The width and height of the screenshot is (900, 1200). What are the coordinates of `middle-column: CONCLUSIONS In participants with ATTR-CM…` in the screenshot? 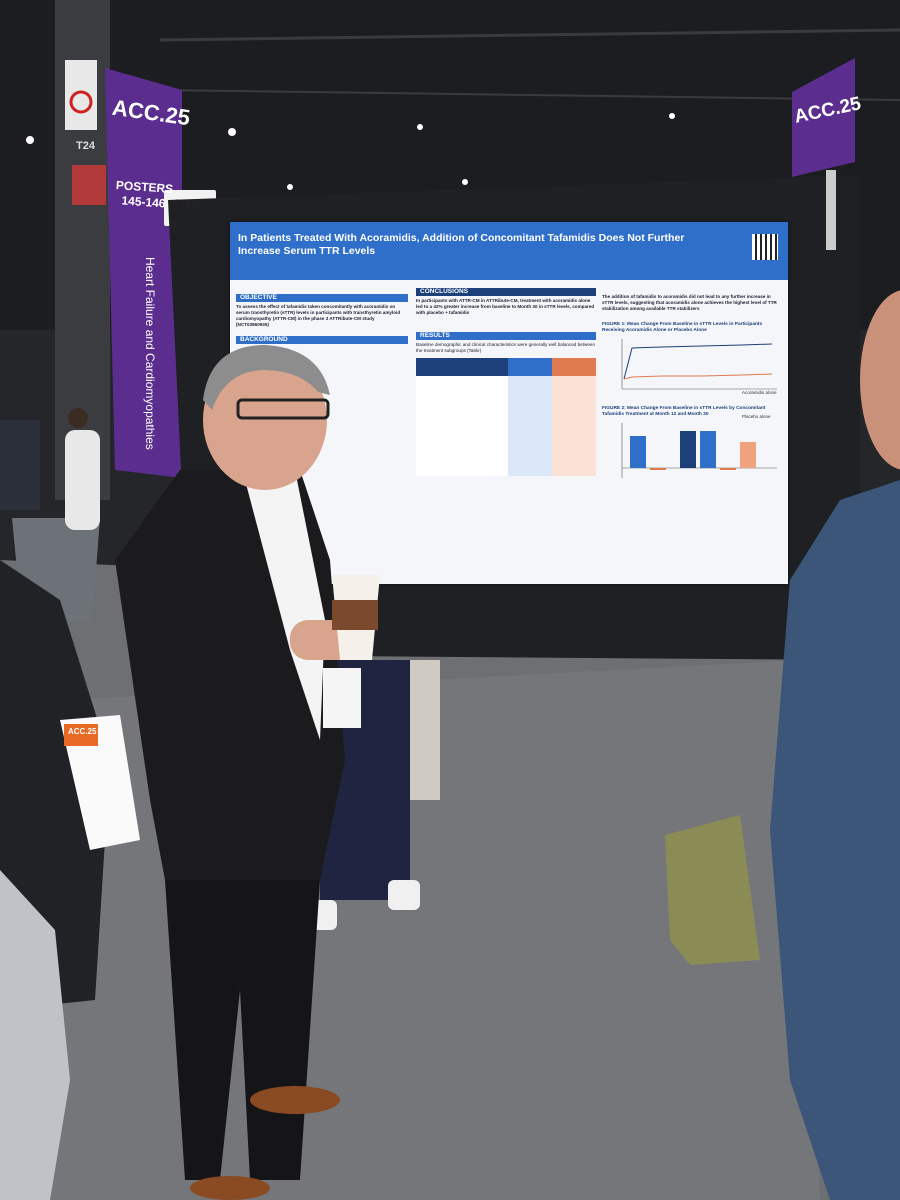 It's located at (506, 384).